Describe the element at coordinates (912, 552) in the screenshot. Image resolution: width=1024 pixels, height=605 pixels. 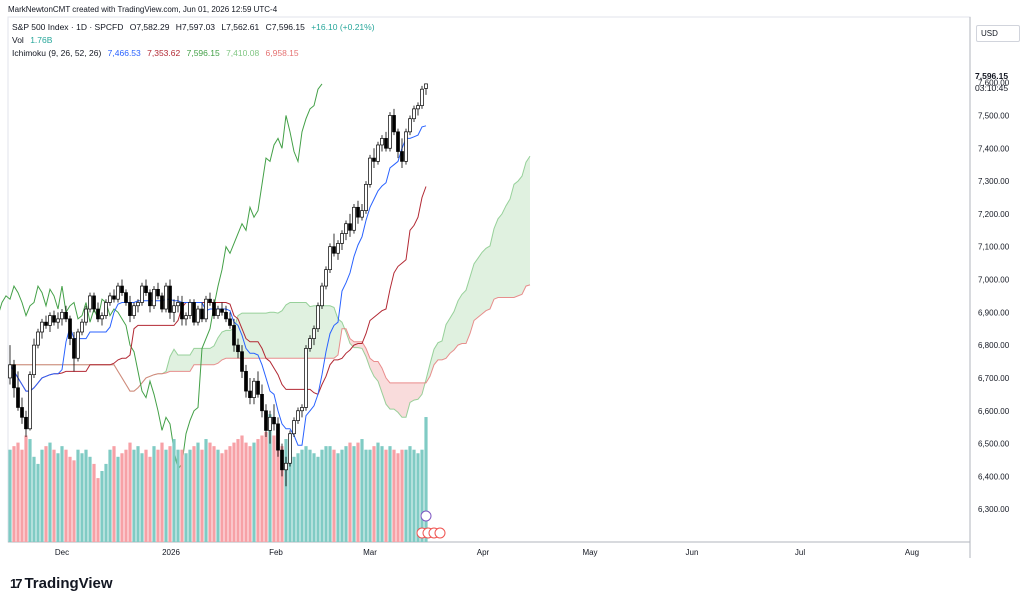
I see `x-tick-label: Aug` at that location.